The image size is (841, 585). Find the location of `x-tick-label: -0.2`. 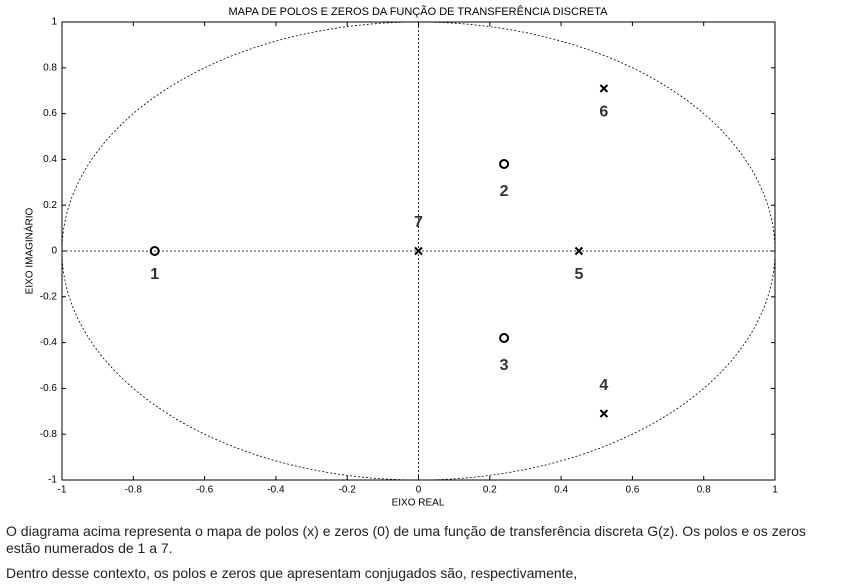

x-tick-label: -0.2 is located at coordinates (348, 490).